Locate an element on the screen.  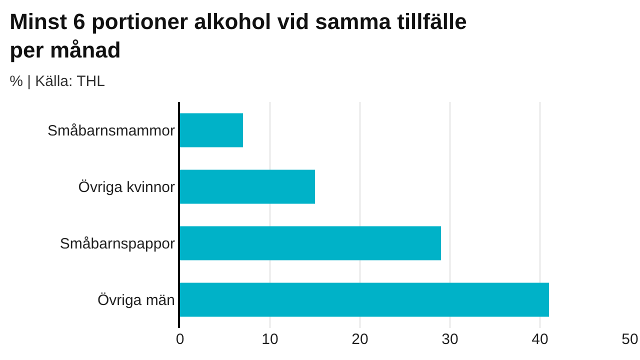
x-tick-label: 50 is located at coordinates (630, 339).